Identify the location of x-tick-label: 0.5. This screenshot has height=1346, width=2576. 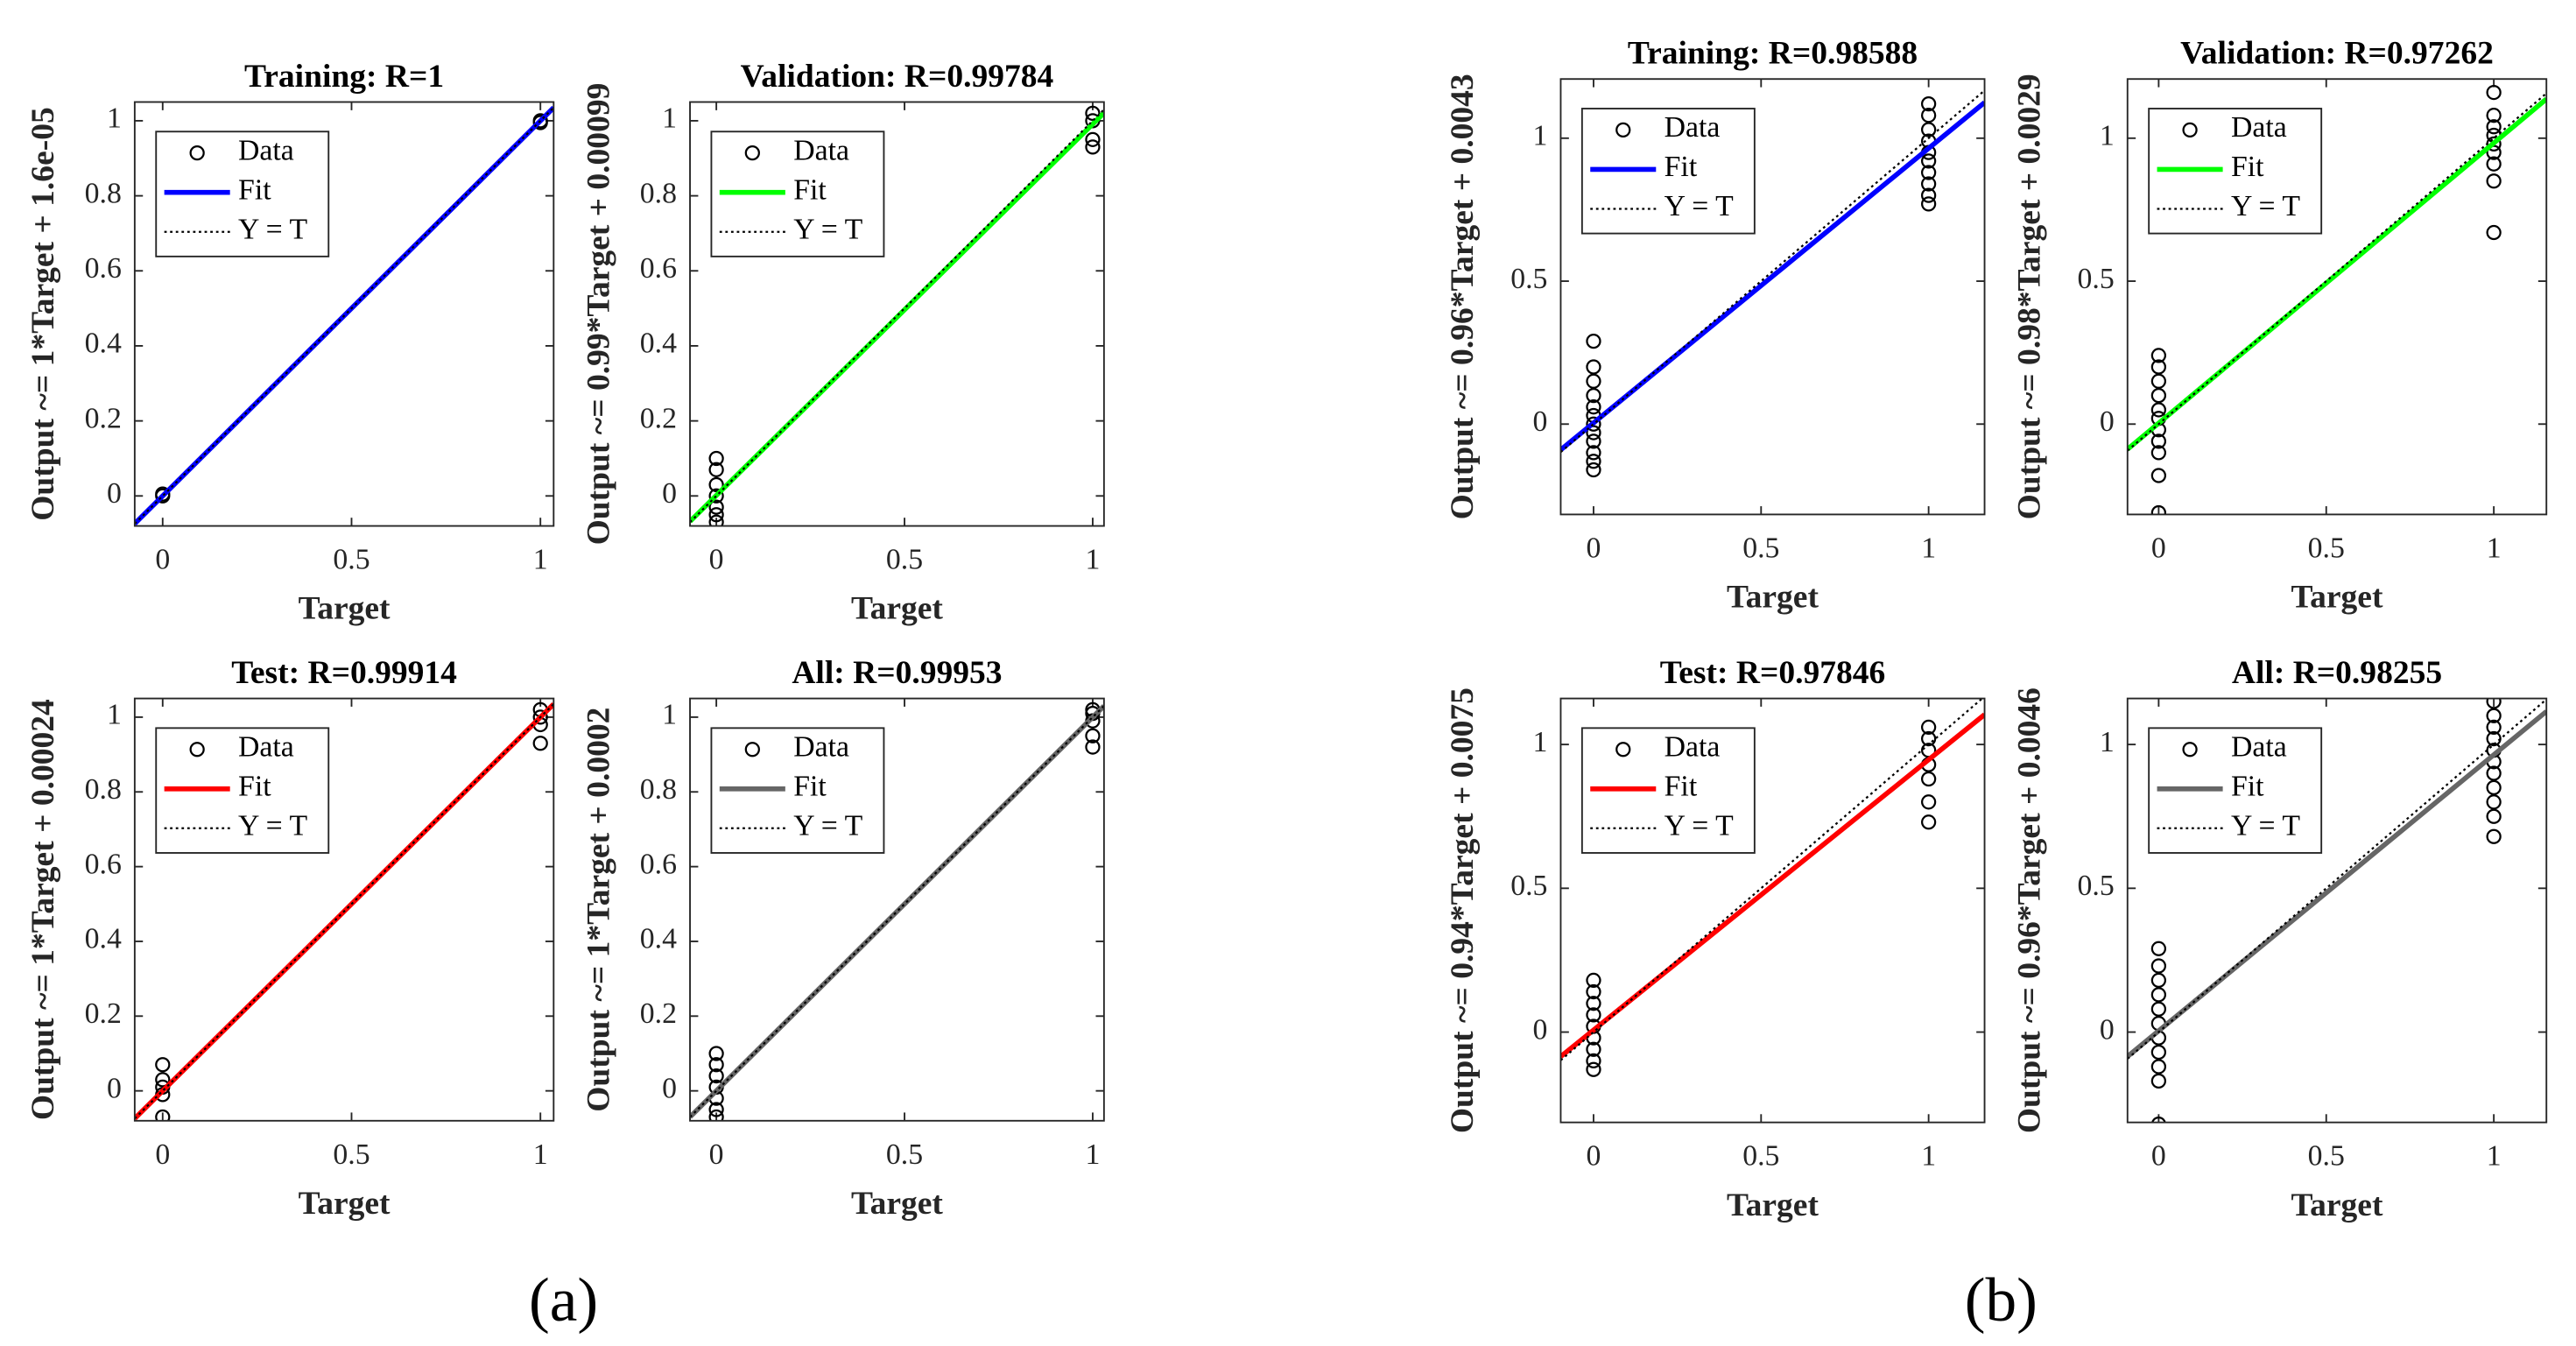
(351, 560).